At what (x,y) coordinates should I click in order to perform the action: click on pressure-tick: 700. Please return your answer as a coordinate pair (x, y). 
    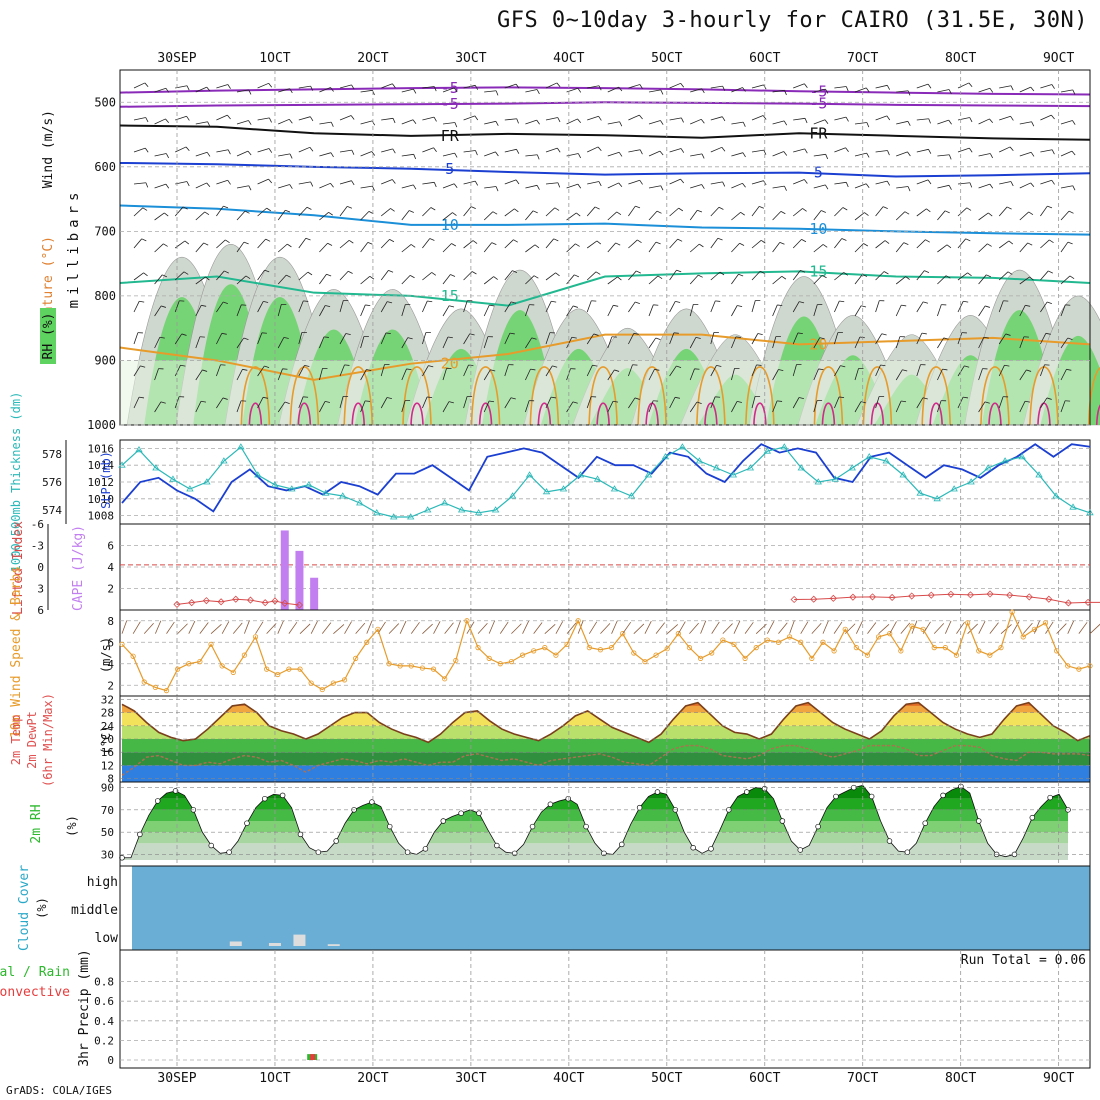
    Looking at the image, I should click on (105, 231).